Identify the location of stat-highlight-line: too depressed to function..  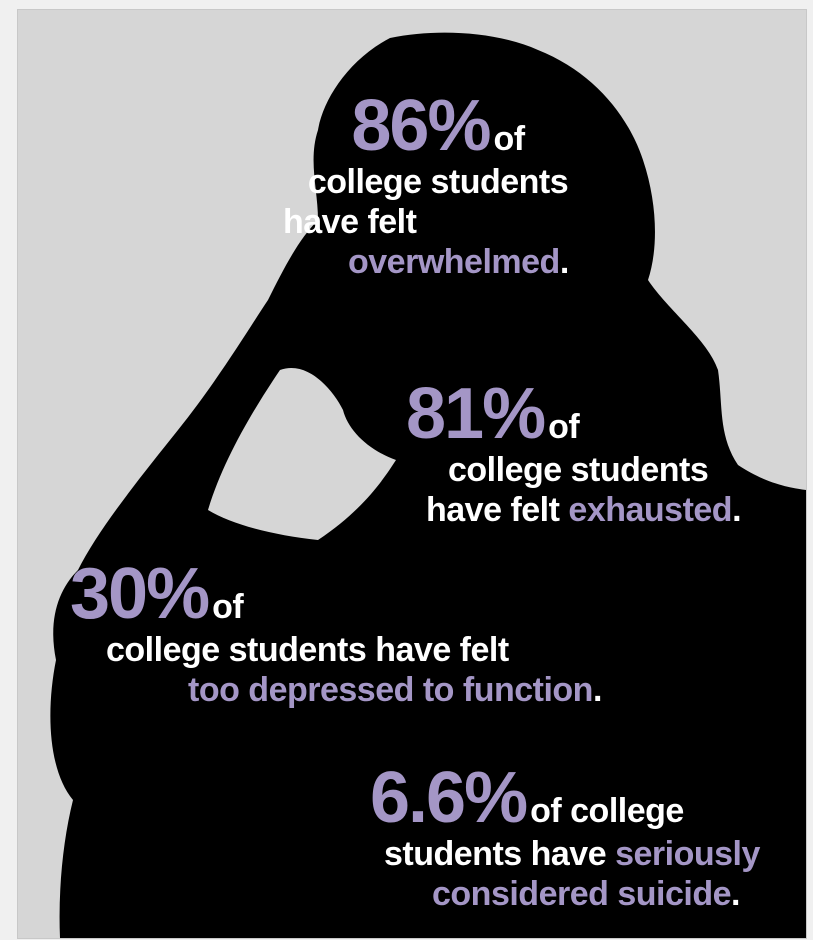
(370, 690).